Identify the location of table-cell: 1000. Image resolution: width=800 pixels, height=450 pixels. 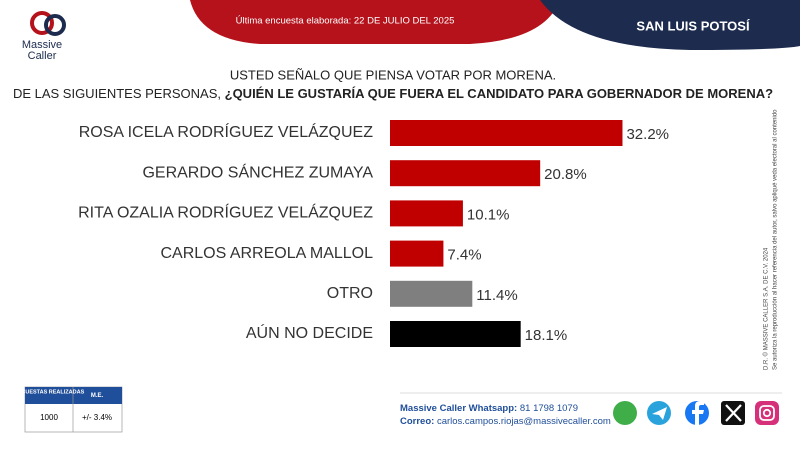
(49, 417).